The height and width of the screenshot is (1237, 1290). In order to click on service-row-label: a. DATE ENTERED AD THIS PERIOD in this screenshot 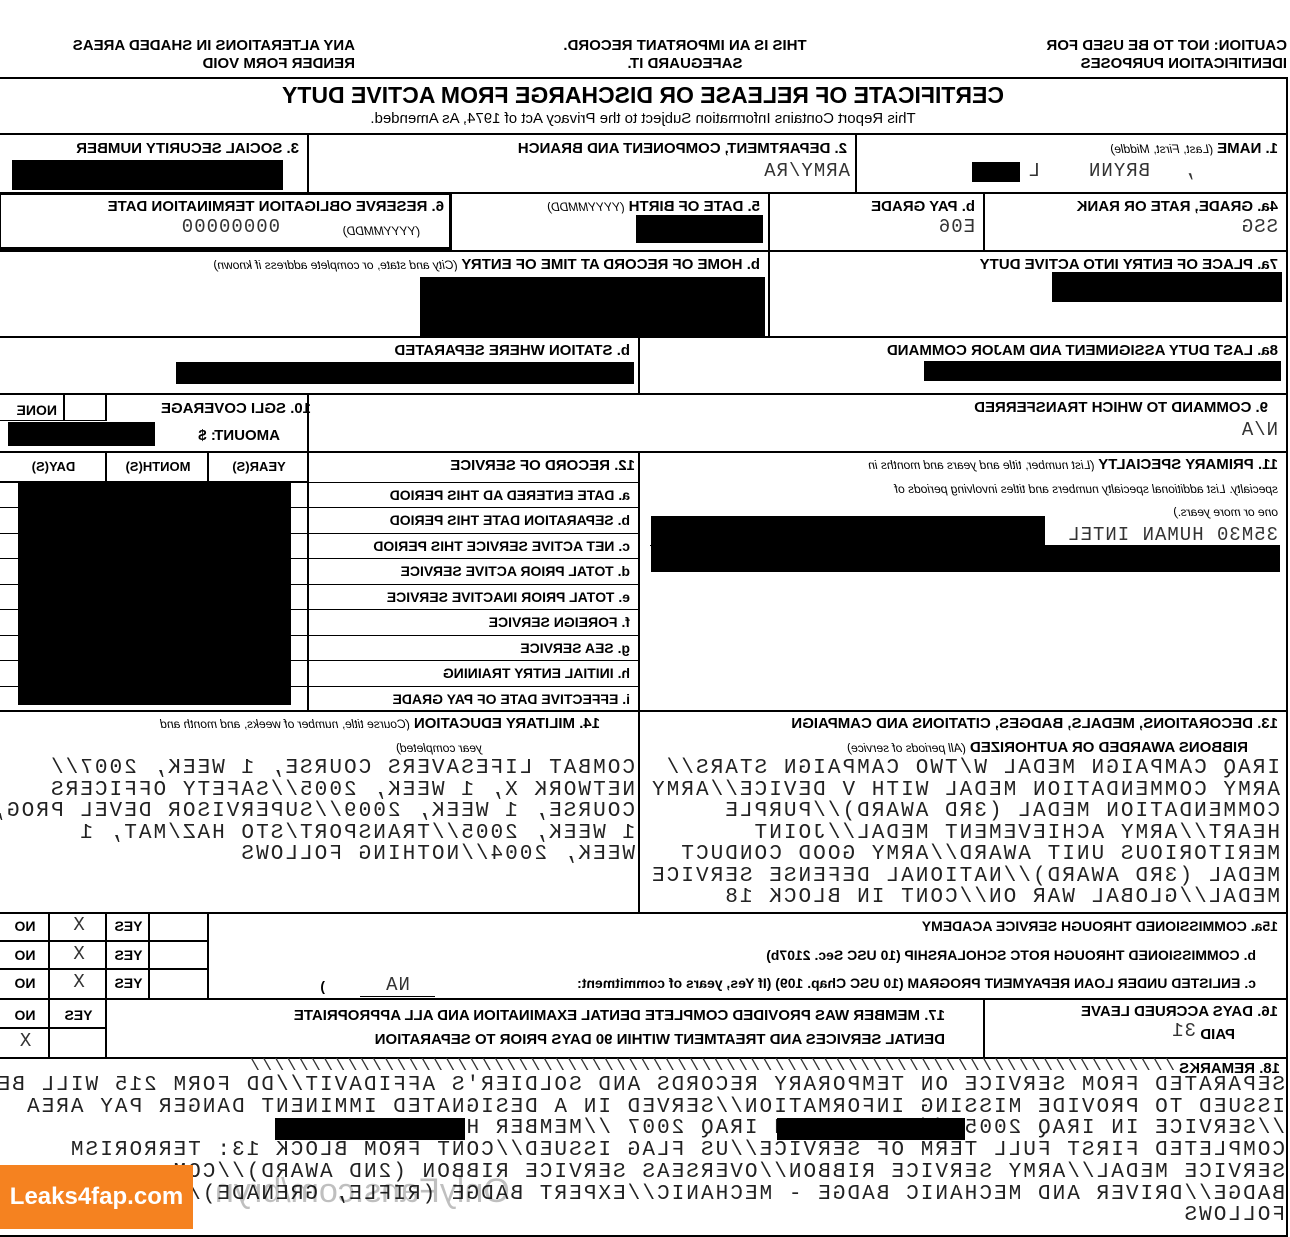, I will do `click(509, 495)`.